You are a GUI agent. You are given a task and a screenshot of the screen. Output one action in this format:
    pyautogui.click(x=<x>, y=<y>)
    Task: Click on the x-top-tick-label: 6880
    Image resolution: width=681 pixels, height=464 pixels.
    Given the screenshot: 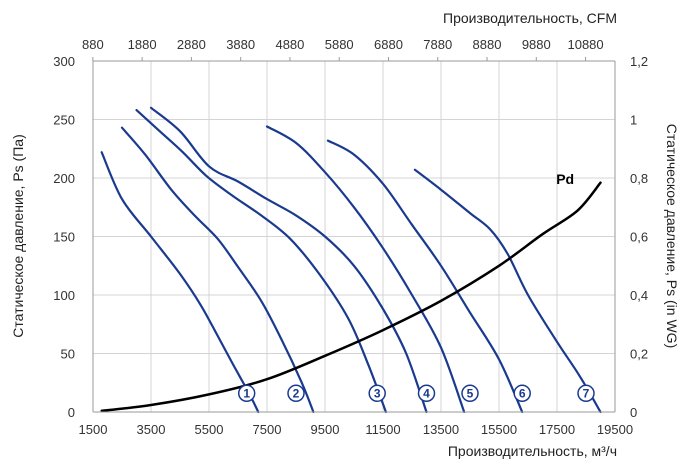 What is the action you would take?
    pyautogui.click(x=388, y=44)
    